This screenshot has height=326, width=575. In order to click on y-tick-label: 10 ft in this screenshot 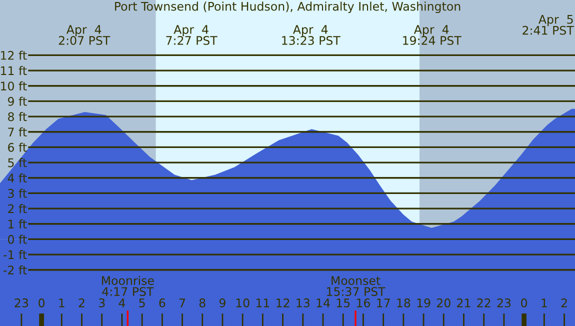, I will do `click(14, 86)`.